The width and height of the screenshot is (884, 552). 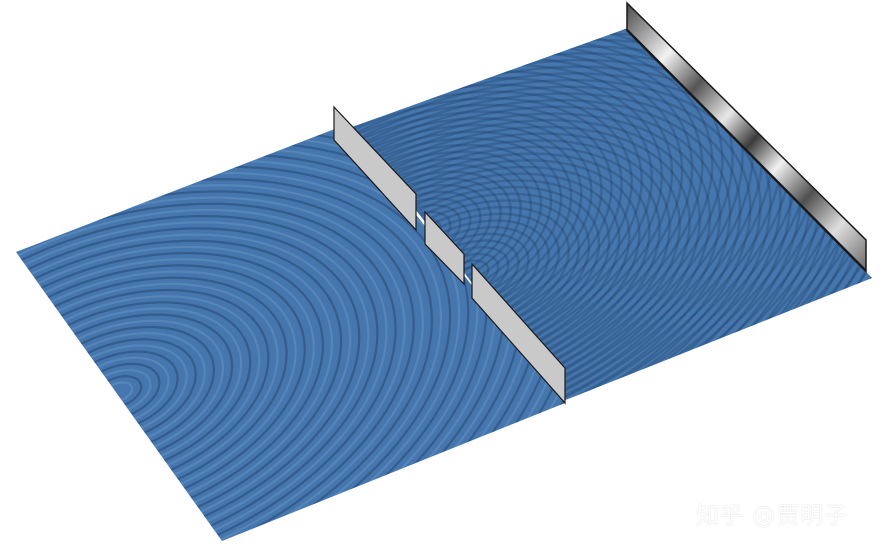 I want to click on barrier-segment-top, so click(x=375, y=168).